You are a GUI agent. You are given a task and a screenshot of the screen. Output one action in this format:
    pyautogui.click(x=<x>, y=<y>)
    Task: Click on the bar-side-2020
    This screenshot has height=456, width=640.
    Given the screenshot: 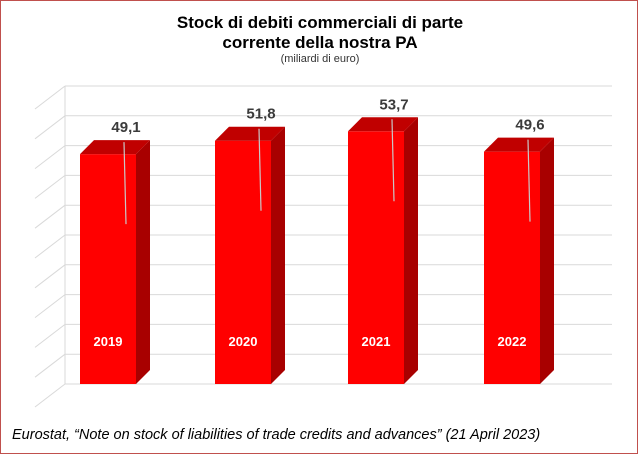 What is the action you would take?
    pyautogui.click(x=278, y=255)
    